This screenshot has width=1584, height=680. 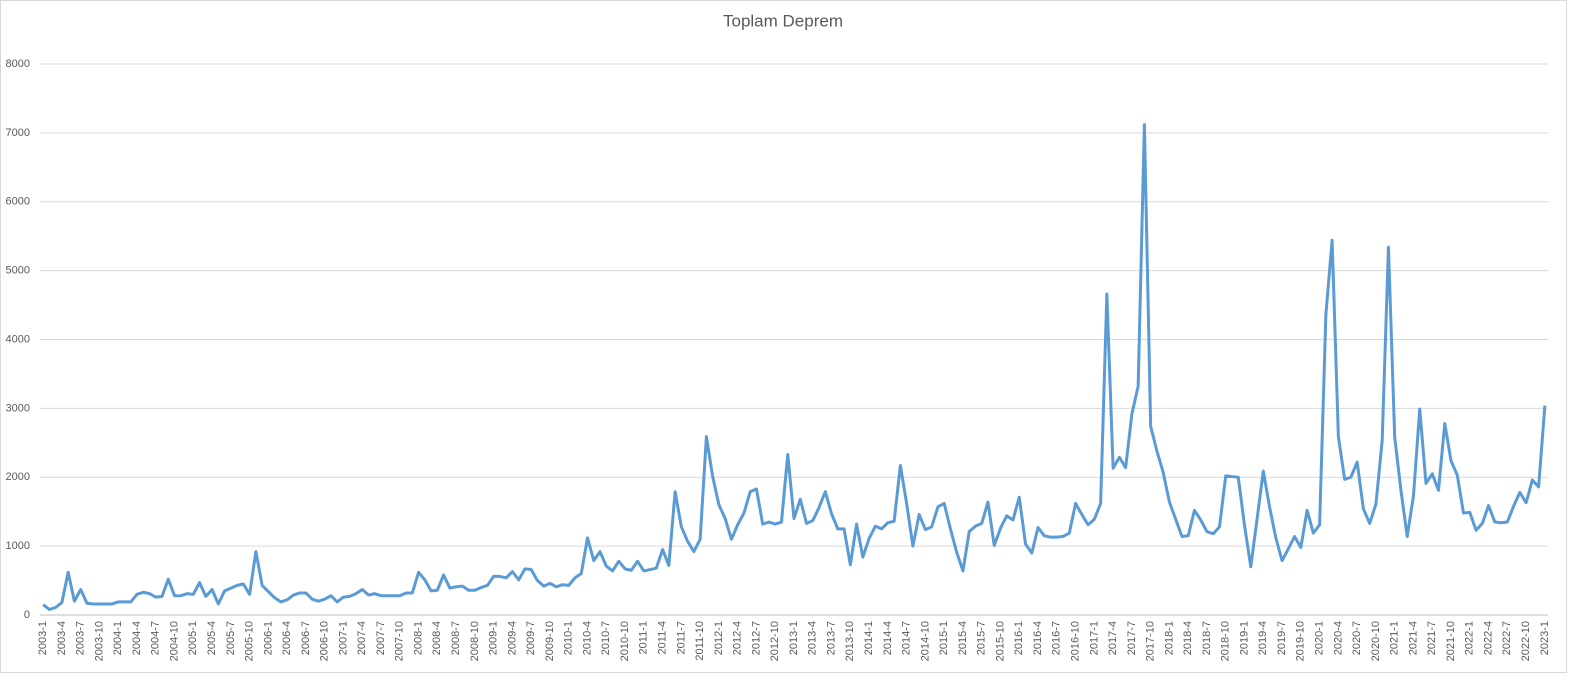 I want to click on x-tick-label: 2021-1, so click(x=1395, y=638).